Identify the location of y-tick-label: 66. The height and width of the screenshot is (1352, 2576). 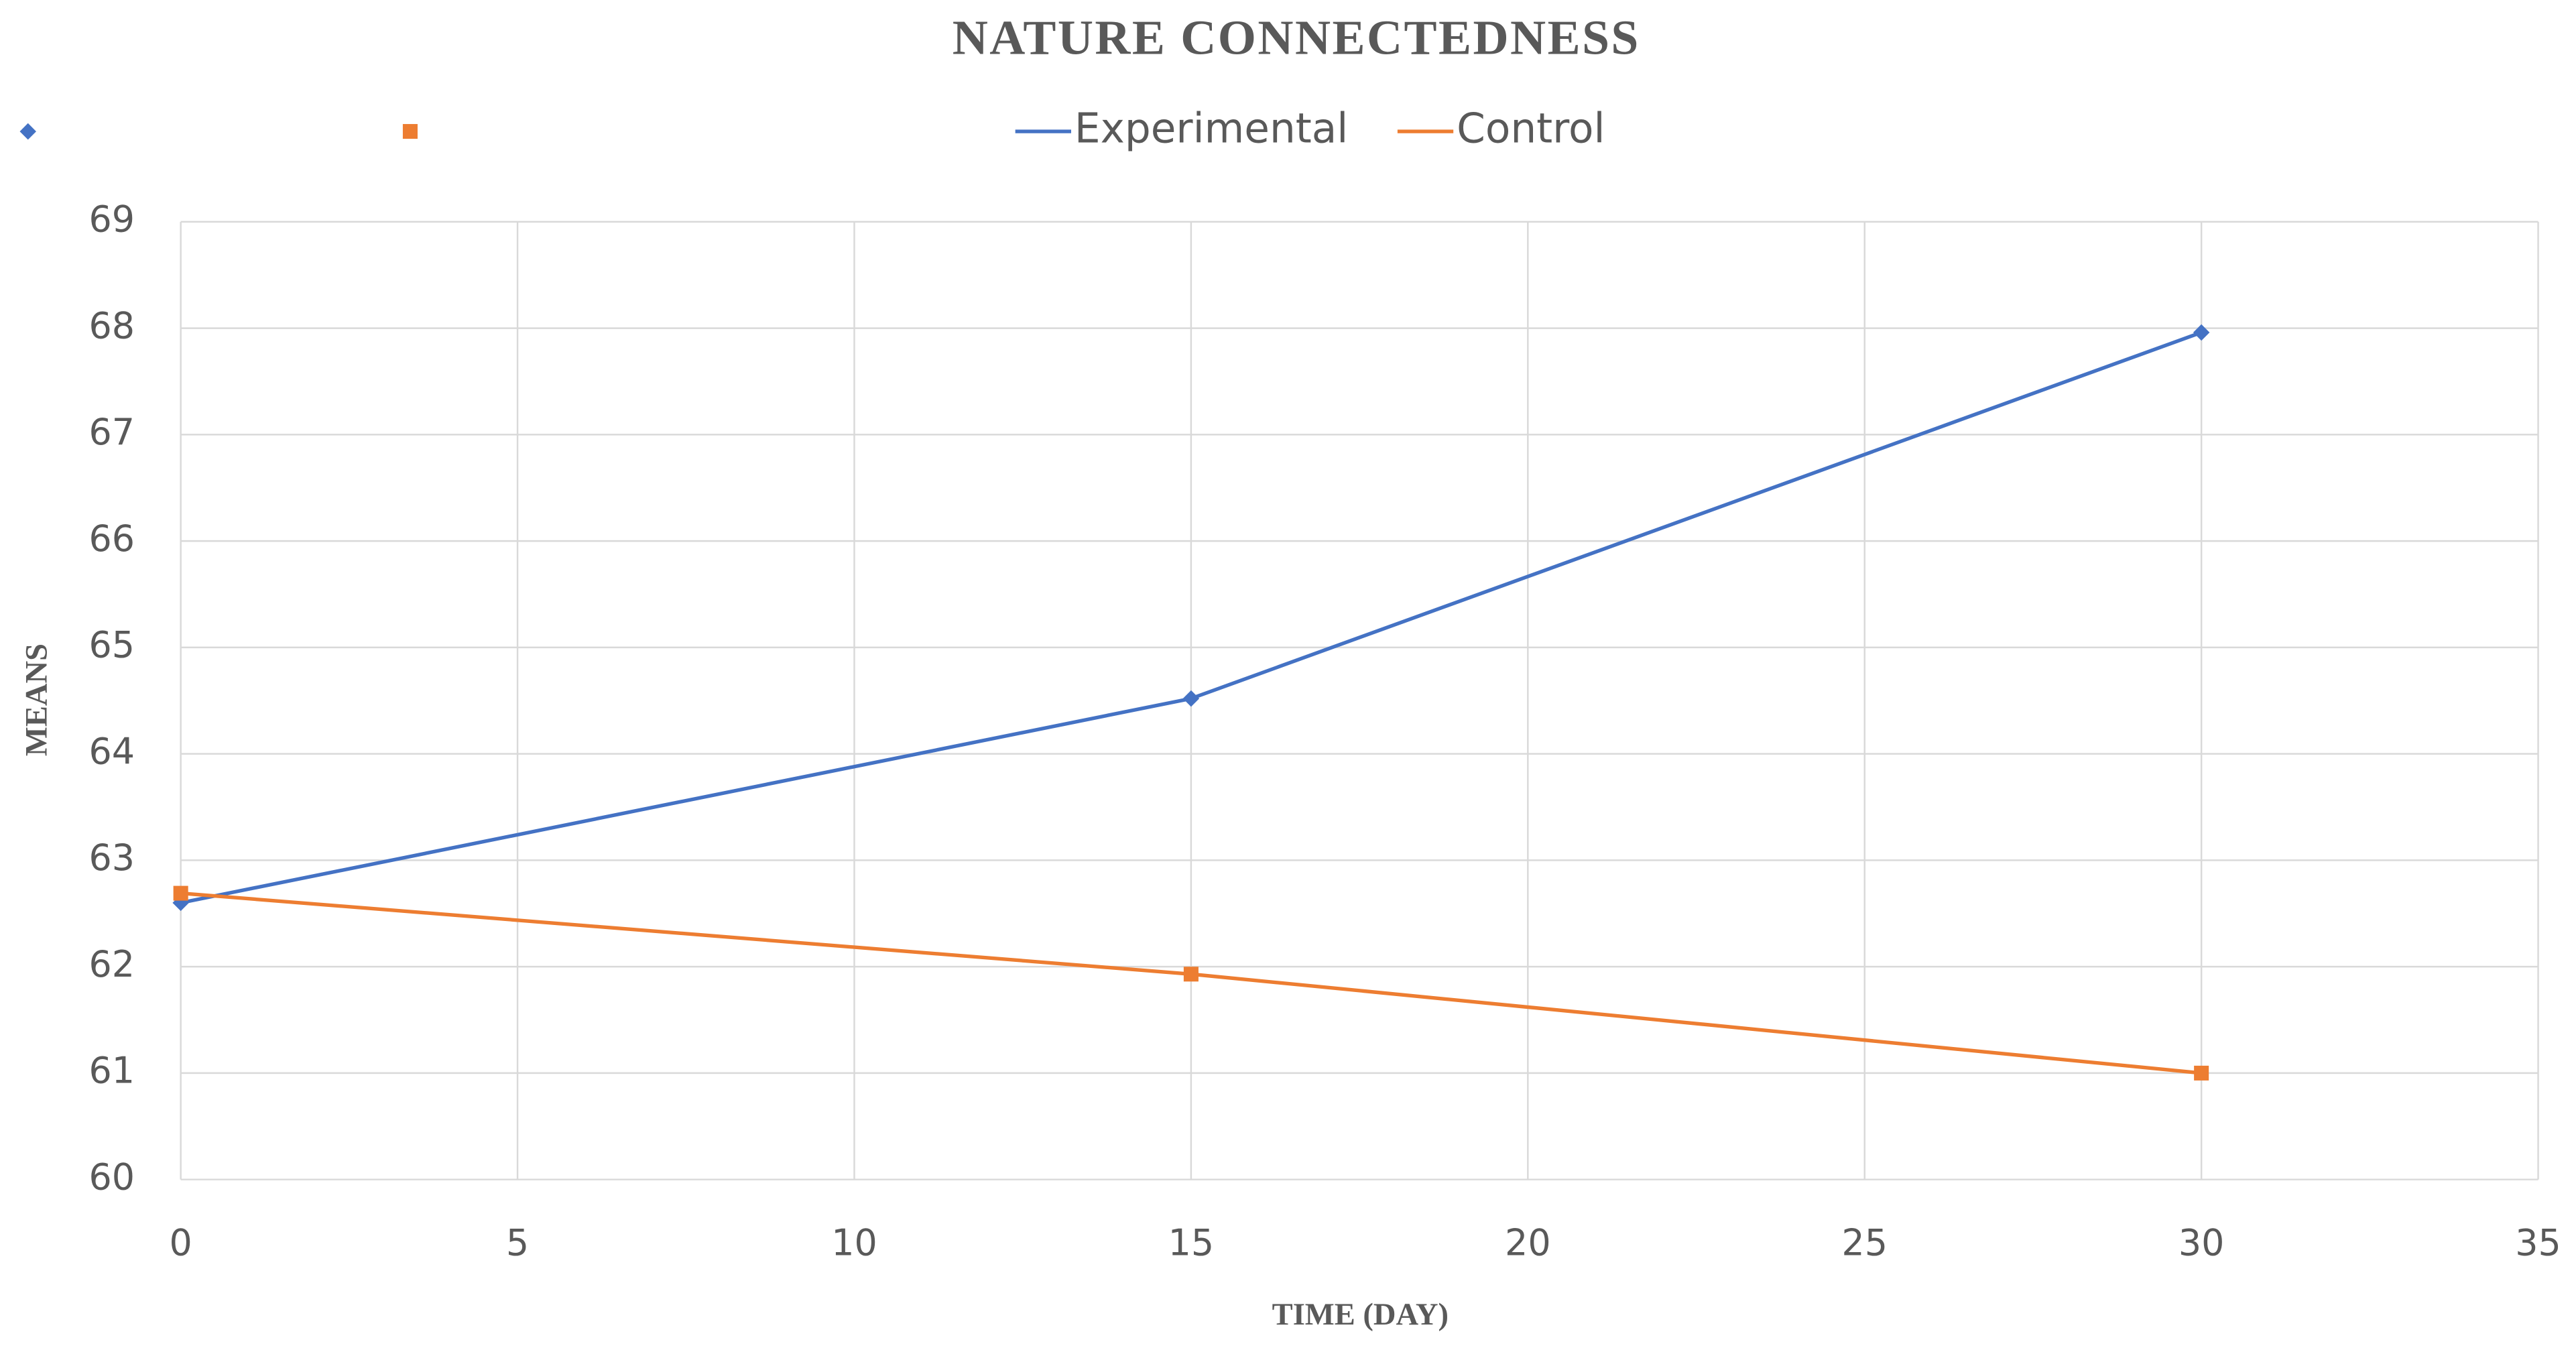
(112, 538).